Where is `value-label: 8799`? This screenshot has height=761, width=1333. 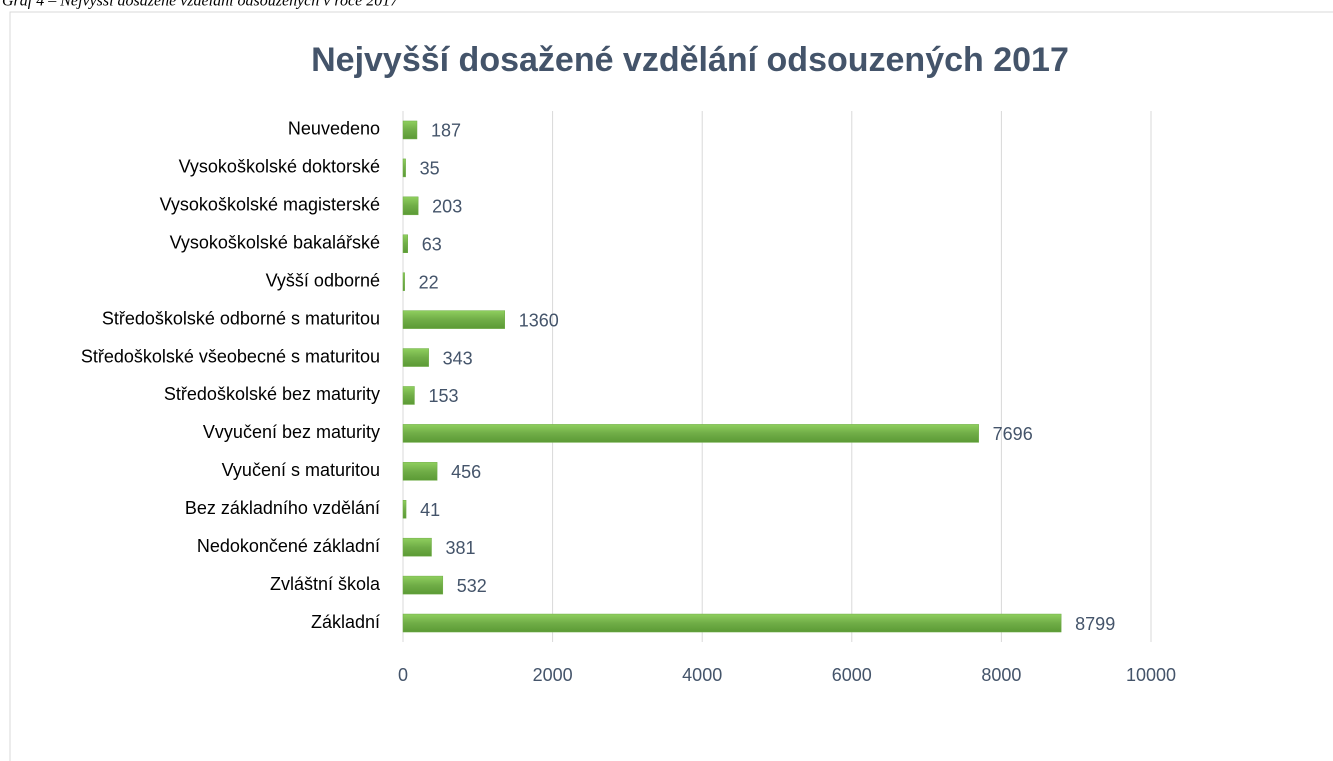
value-label: 8799 is located at coordinates (1095, 624).